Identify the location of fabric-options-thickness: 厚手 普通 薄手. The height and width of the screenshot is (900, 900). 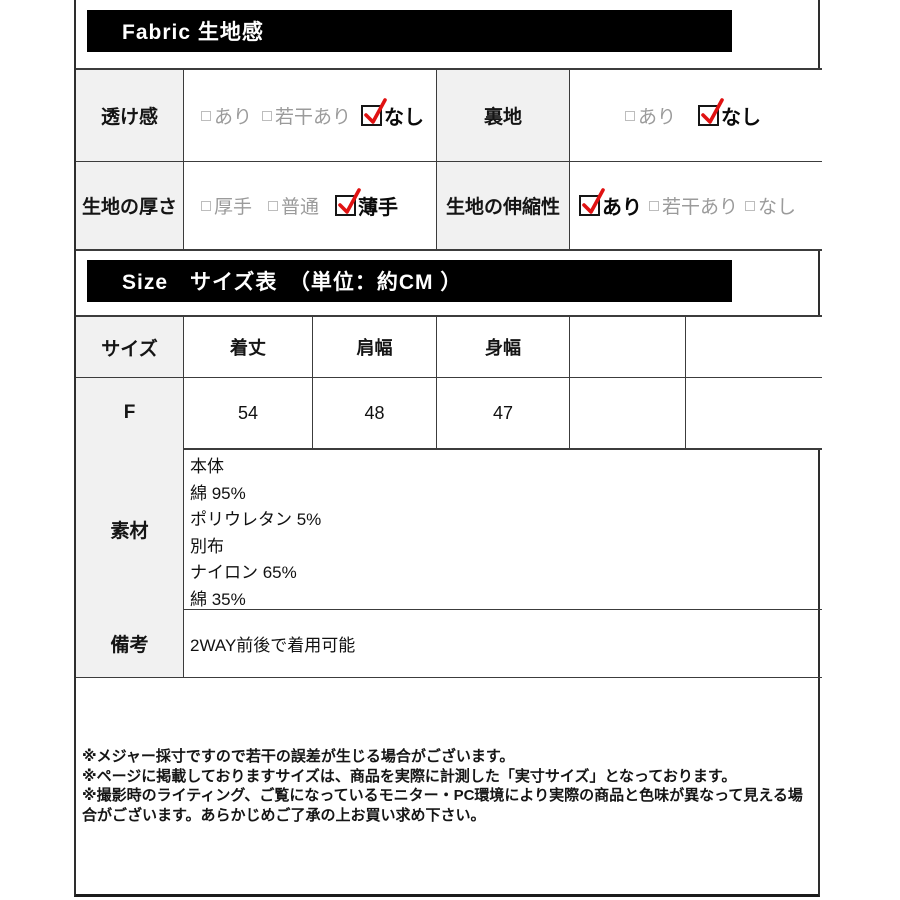
(310, 205).